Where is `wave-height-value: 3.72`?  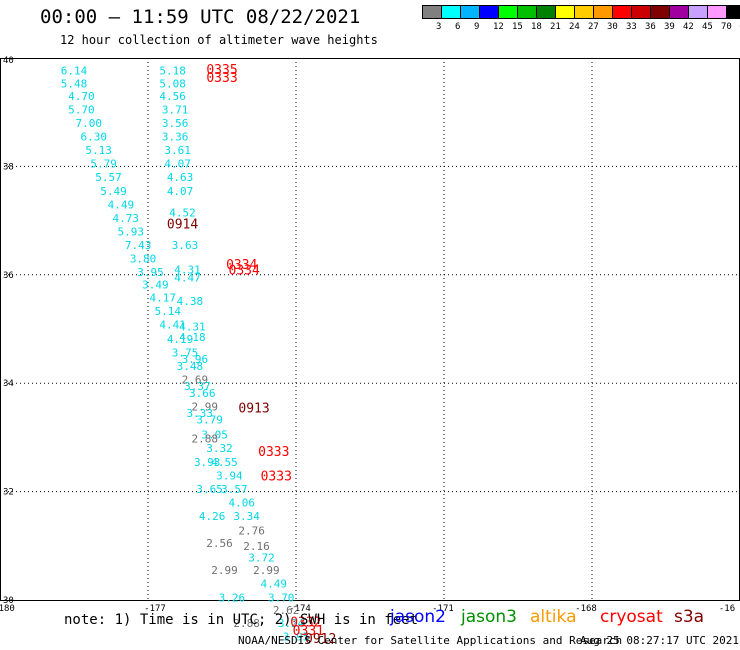 wave-height-value: 3.72 is located at coordinates (261, 558).